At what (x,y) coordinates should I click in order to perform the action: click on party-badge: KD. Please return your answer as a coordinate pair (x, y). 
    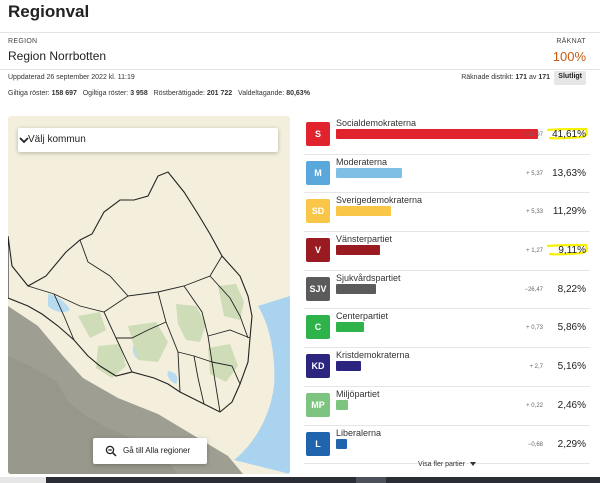
    Looking at the image, I should click on (318, 366).